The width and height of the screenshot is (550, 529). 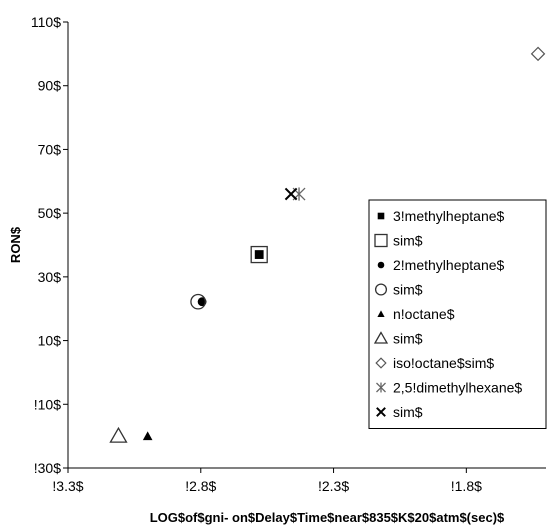 What do you see at coordinates (50, 213) in the screenshot?
I see `y-tick-label: 50$` at bounding box center [50, 213].